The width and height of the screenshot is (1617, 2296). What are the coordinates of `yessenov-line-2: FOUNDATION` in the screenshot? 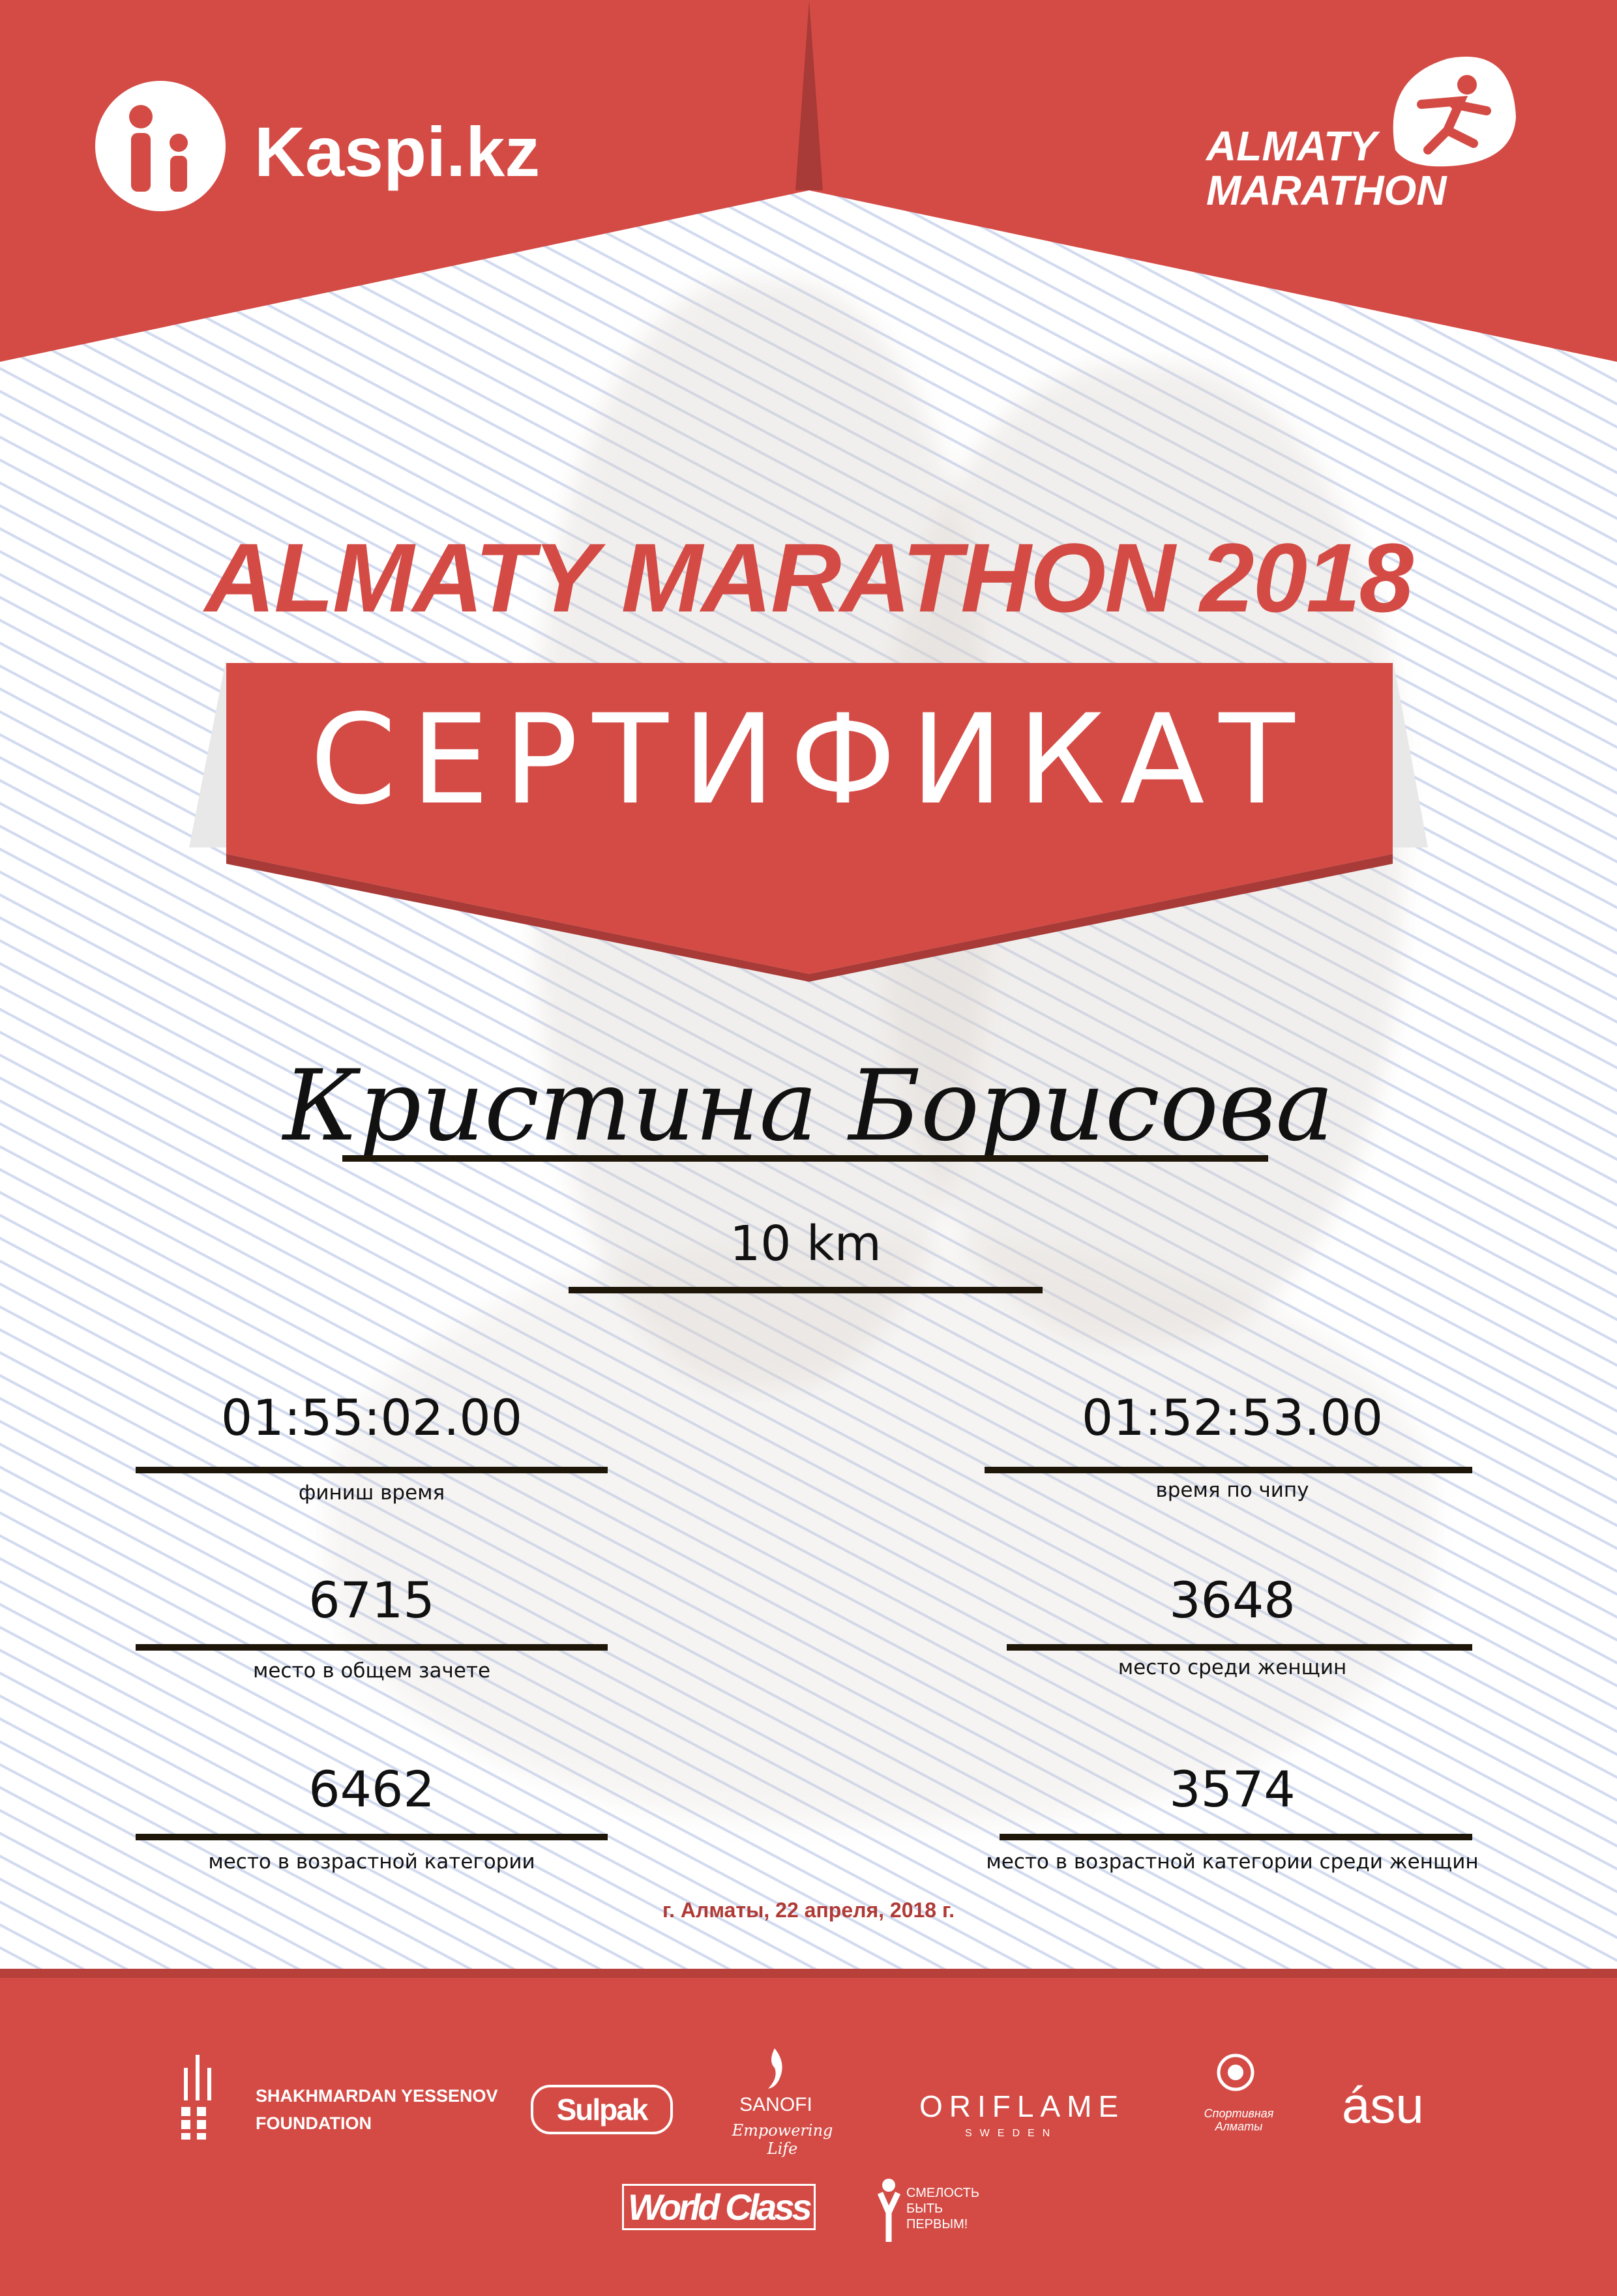 It's located at (314, 2123).